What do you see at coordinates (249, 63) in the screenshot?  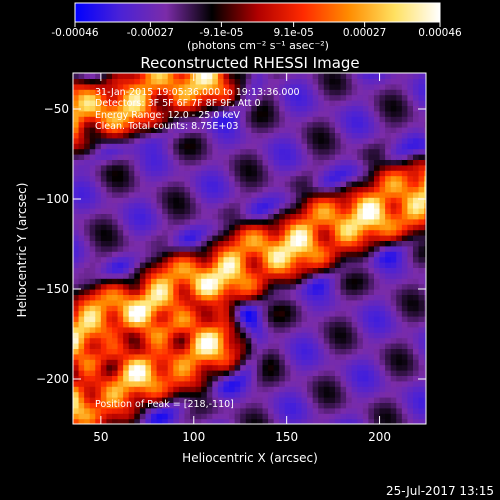 I see `chart-title: Reconstructed RHESSI Image` at bounding box center [249, 63].